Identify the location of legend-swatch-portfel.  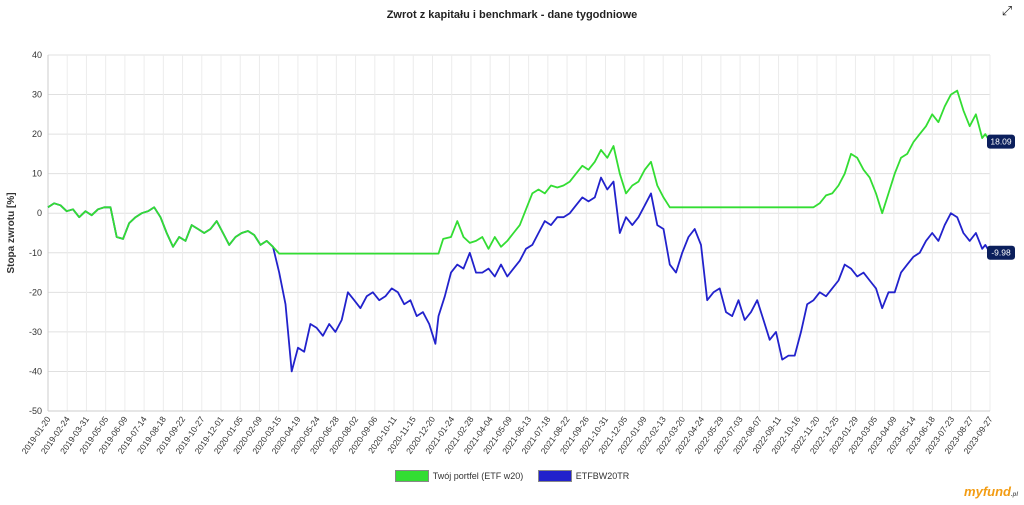
(411, 476).